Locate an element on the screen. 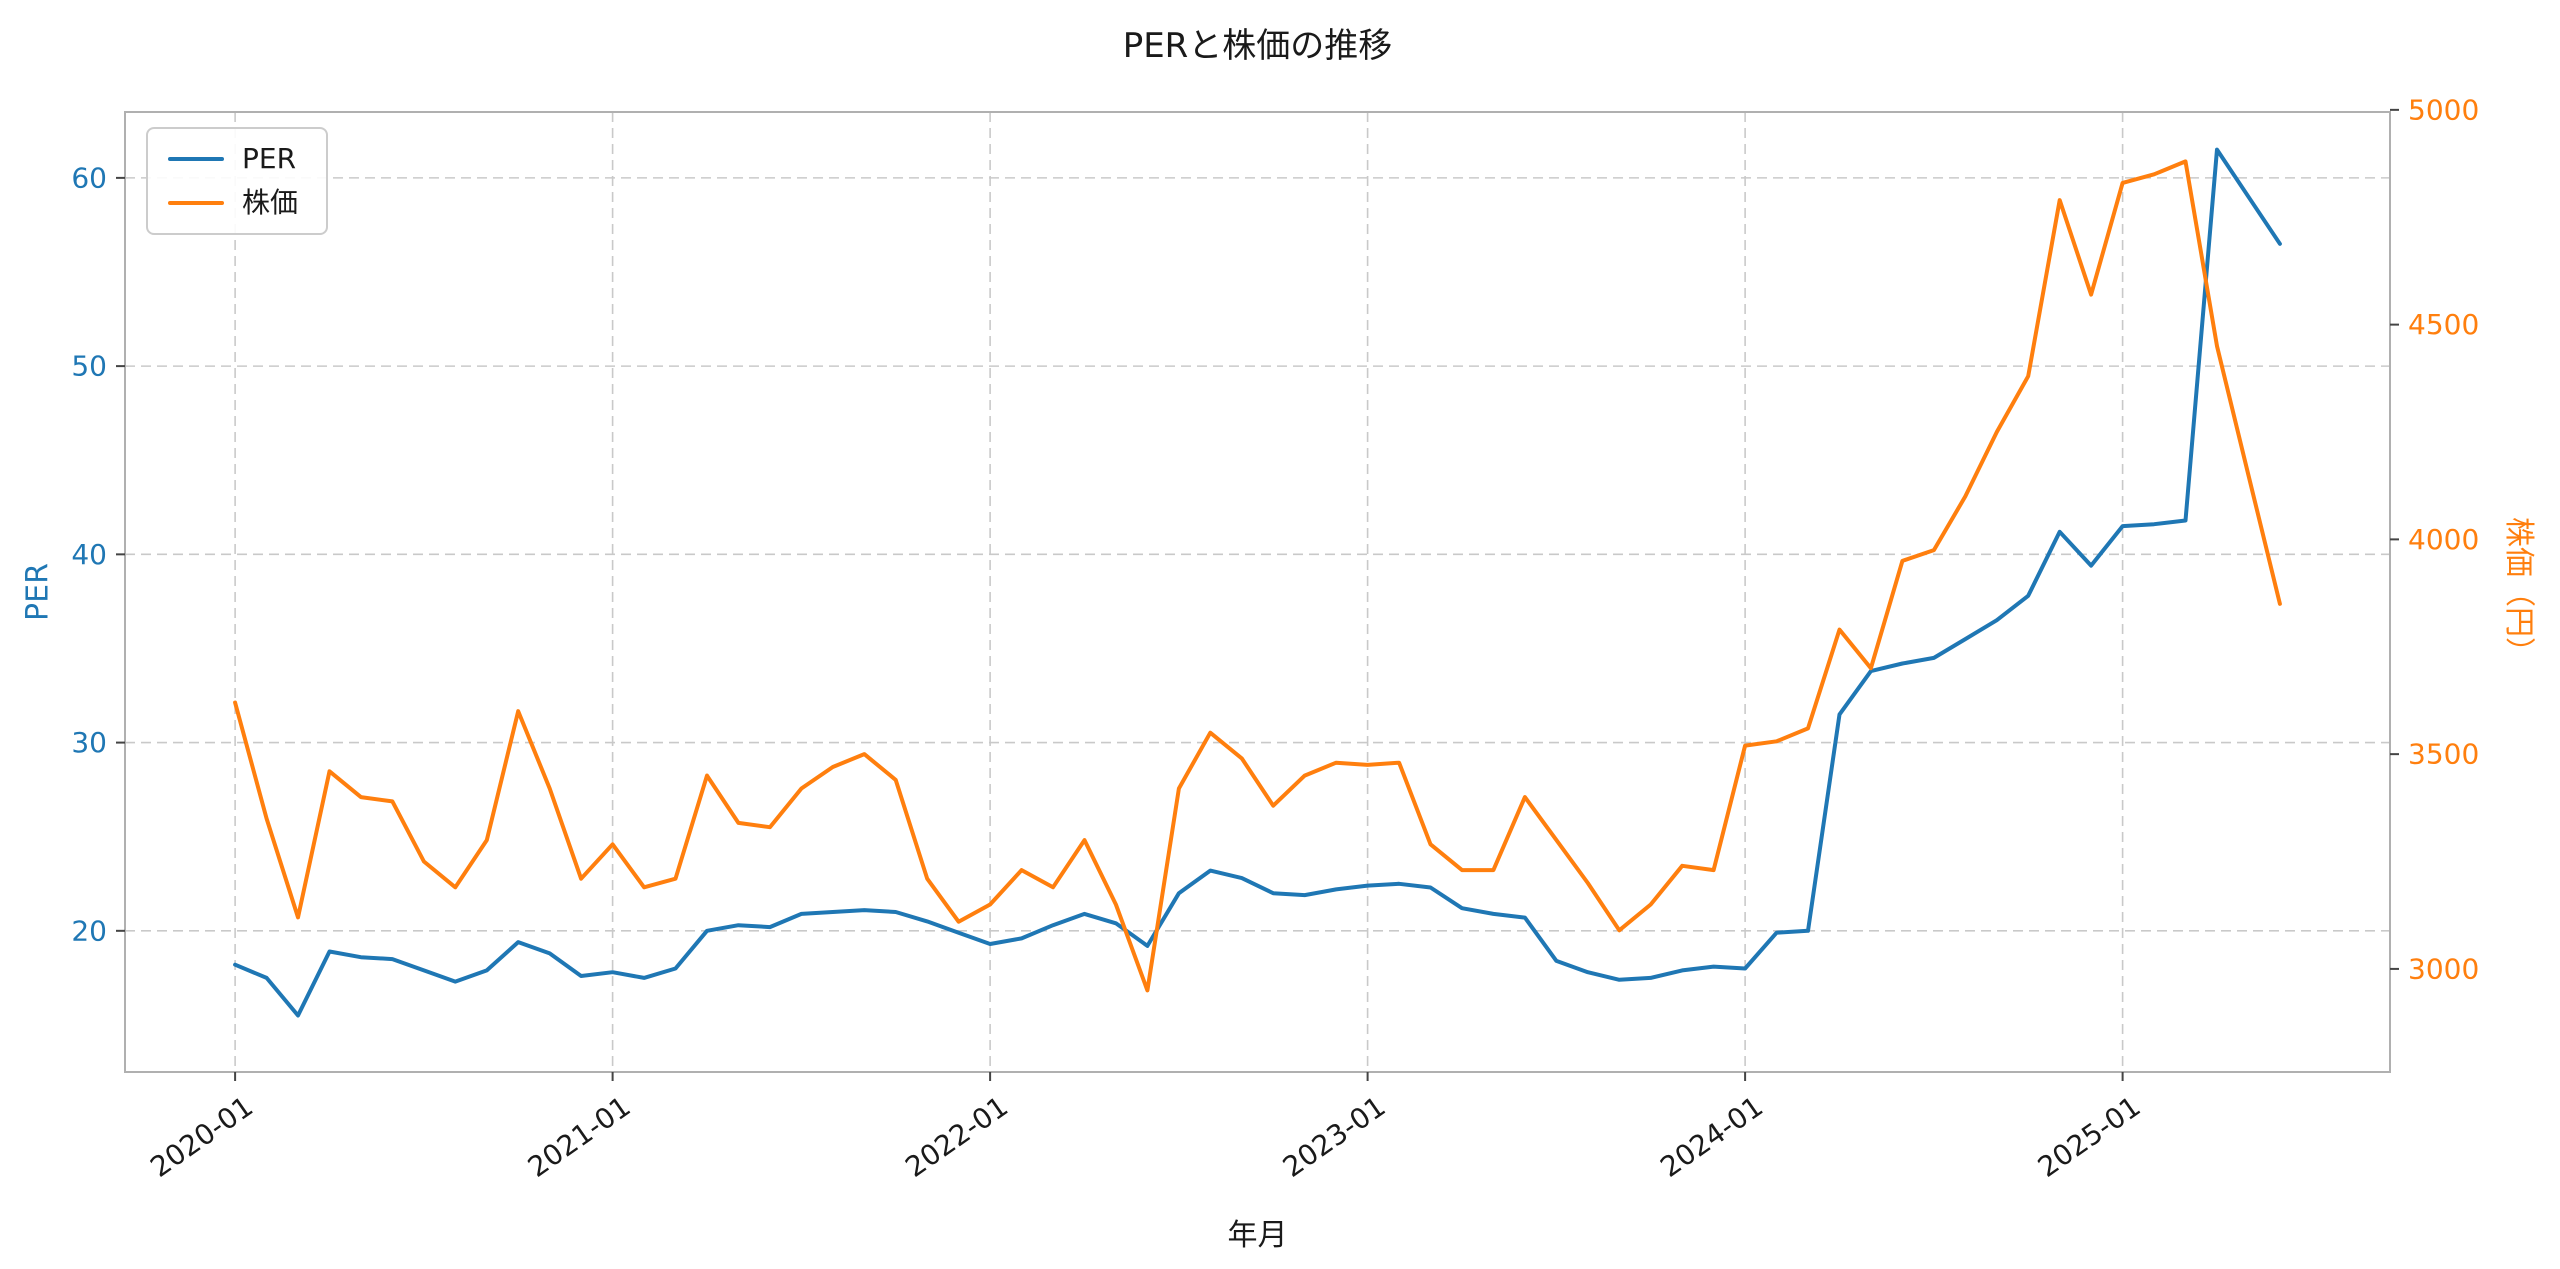  y-tick-label-right: 3500 is located at coordinates (2443, 754).